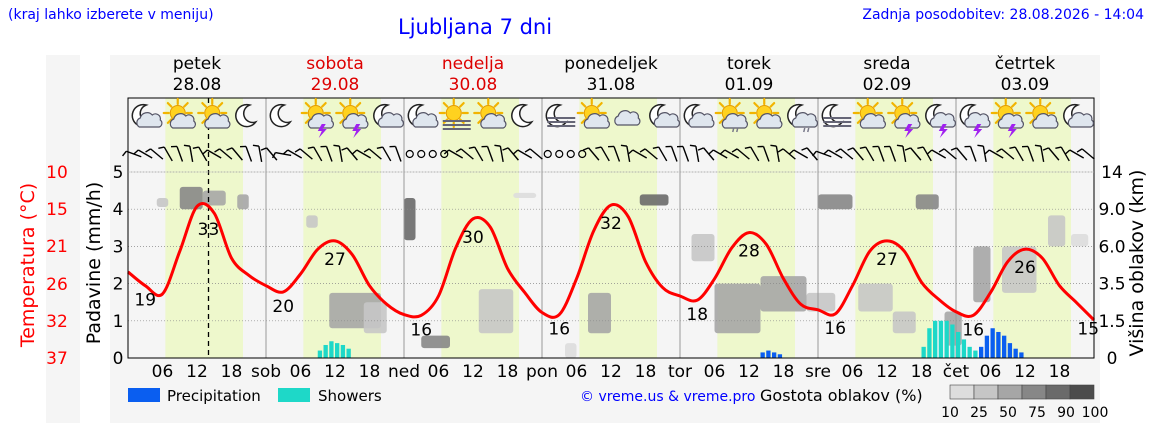 This screenshot has height=443, width=1152. Describe the element at coordinates (853, 372) in the screenshot. I see `hour-tick-label: 06` at that location.